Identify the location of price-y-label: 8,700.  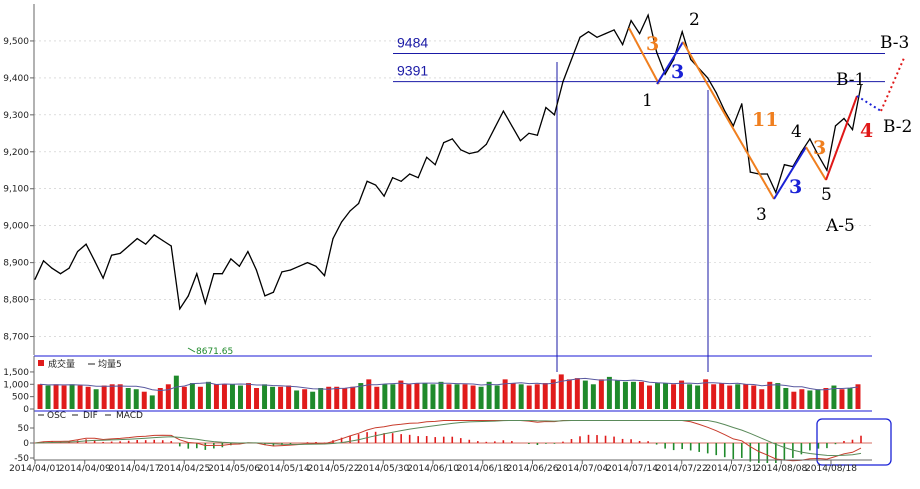
(16, 338).